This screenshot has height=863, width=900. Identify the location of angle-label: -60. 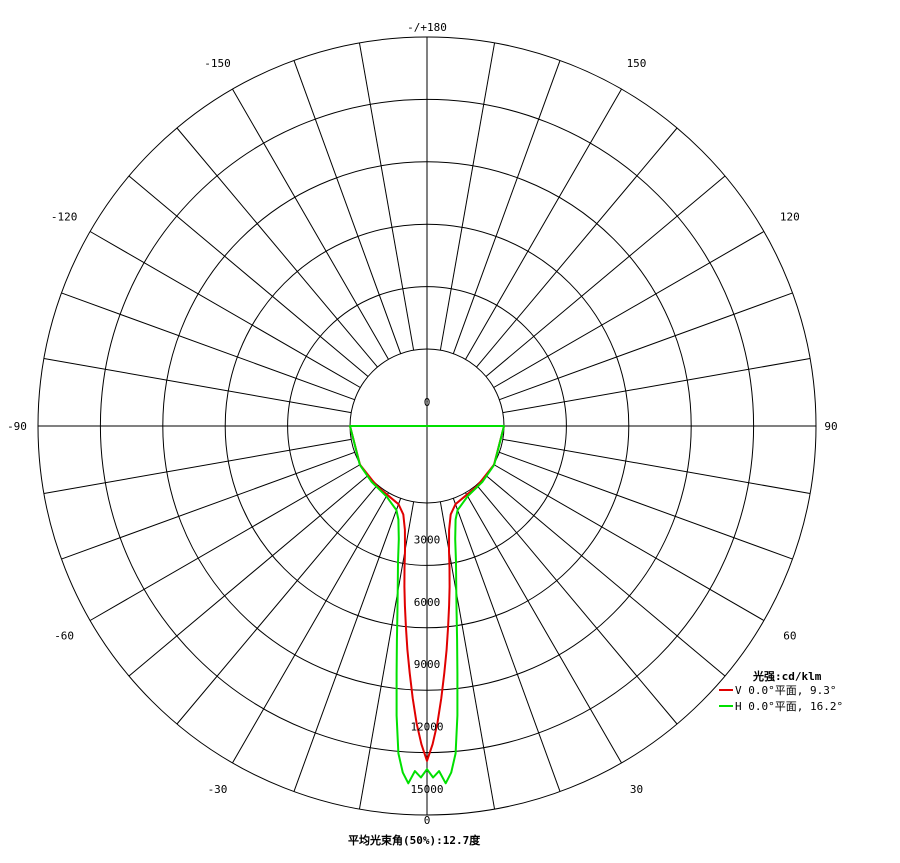
(64, 636).